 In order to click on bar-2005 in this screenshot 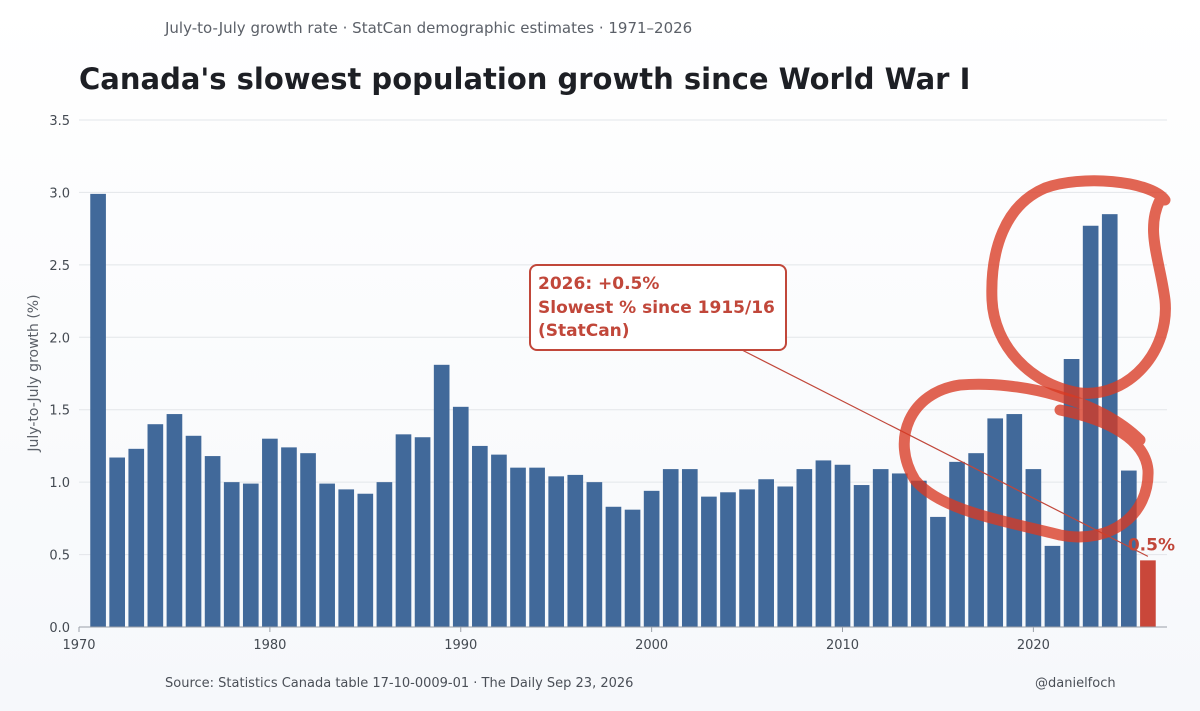, I will do `click(747, 558)`.